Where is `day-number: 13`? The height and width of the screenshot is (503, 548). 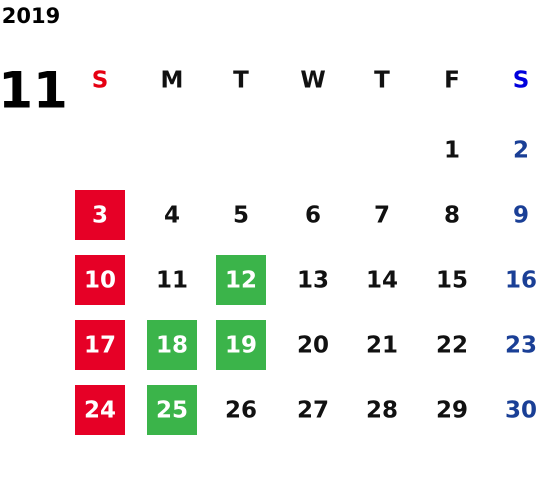 day-number: 13 is located at coordinates (313, 281).